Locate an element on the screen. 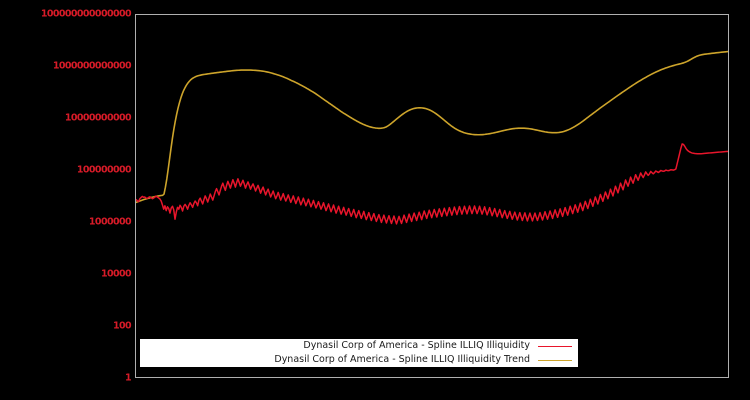 This screenshot has height=400, width=750. y-axis-tick-label: 1000000000000 is located at coordinates (92, 66).